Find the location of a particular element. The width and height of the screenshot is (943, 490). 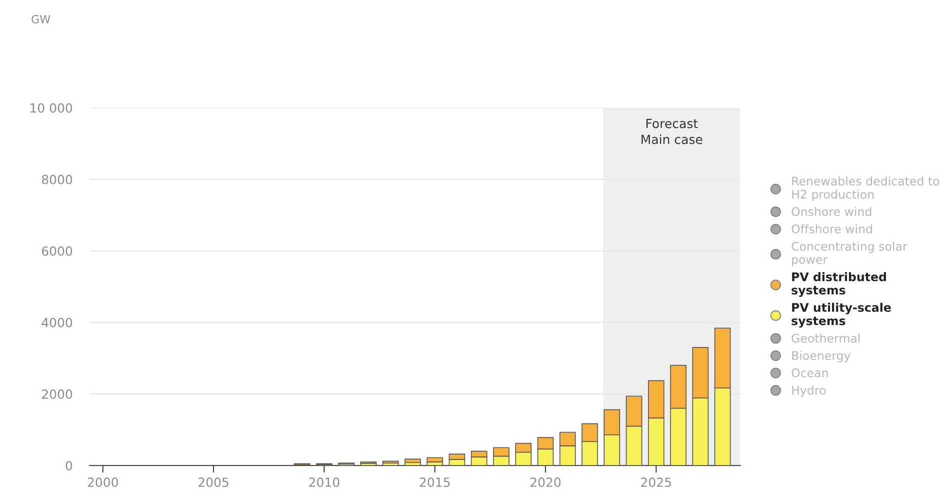

legend-label: PV distributed systems is located at coordinates (839, 284).